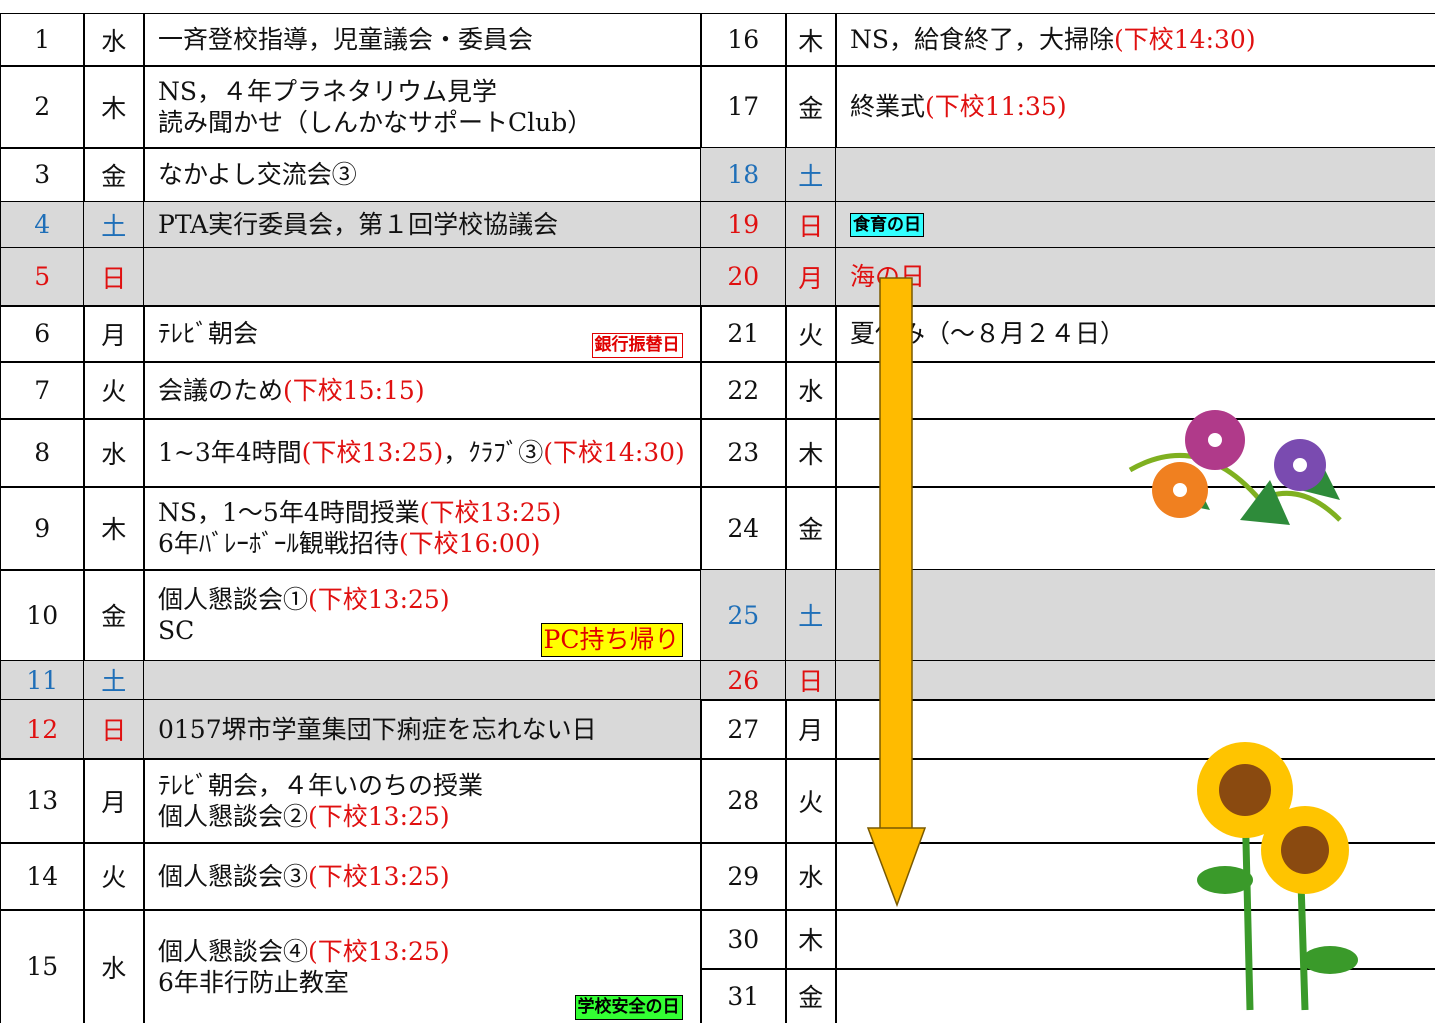  I want to click on event-text: 一斉登校指導，児童議会・委員会, so click(346, 40).